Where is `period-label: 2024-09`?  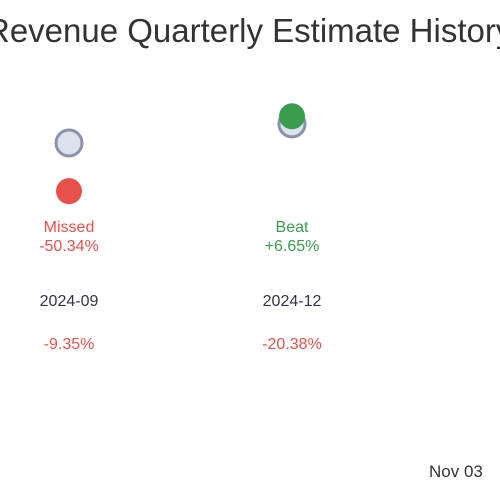 period-label: 2024-09 is located at coordinates (69, 301).